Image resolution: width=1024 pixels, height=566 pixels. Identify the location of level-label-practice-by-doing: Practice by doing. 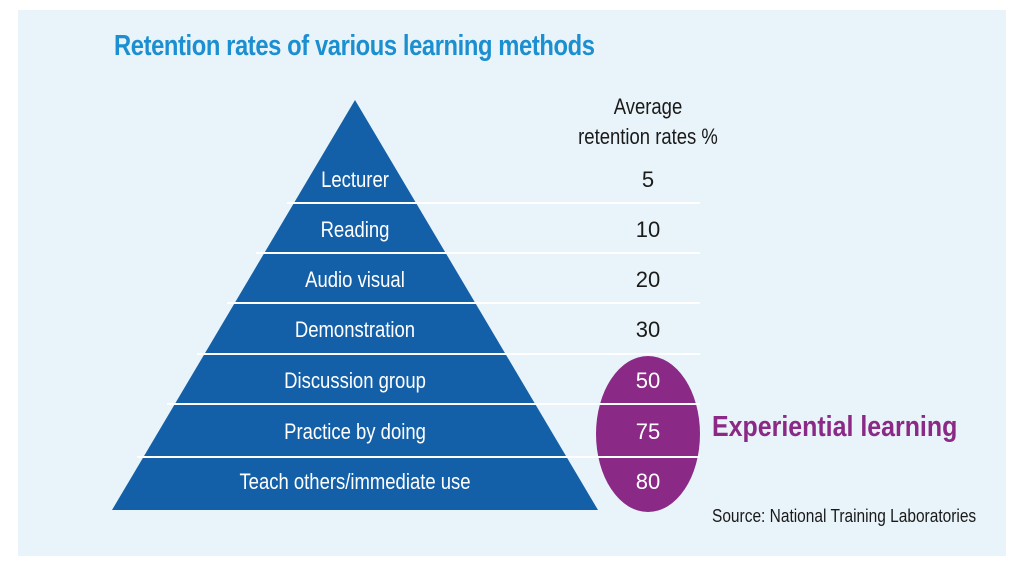
(355, 431).